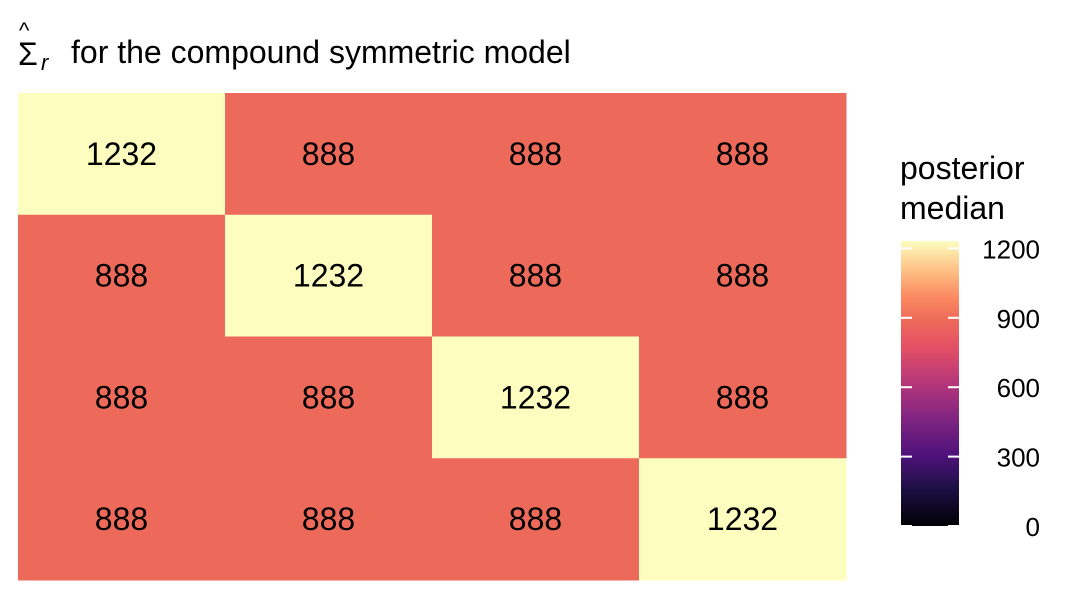  I want to click on cell-label-r1-c3: 888, so click(535, 154).